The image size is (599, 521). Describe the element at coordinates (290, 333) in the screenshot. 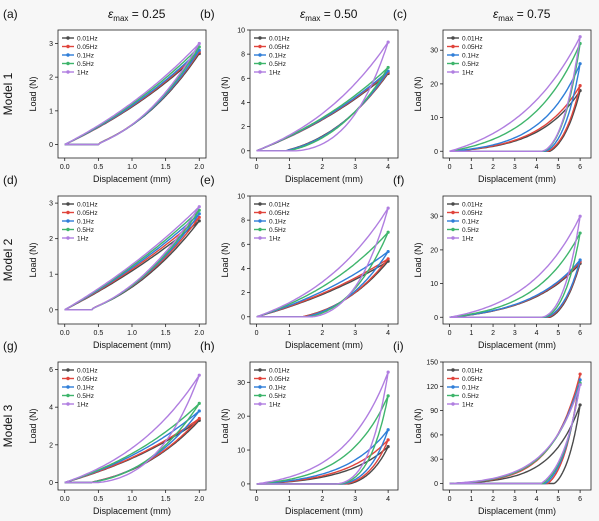

I see `x-tick-label: 1` at that location.